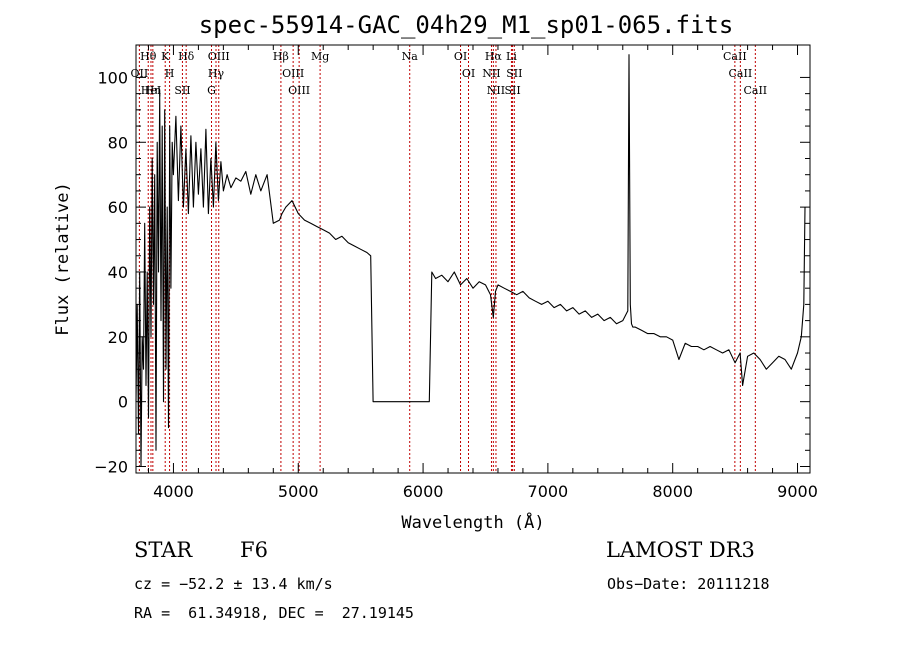  What do you see at coordinates (140, 73) in the screenshot?
I see `line-label-OII: OII` at bounding box center [140, 73].